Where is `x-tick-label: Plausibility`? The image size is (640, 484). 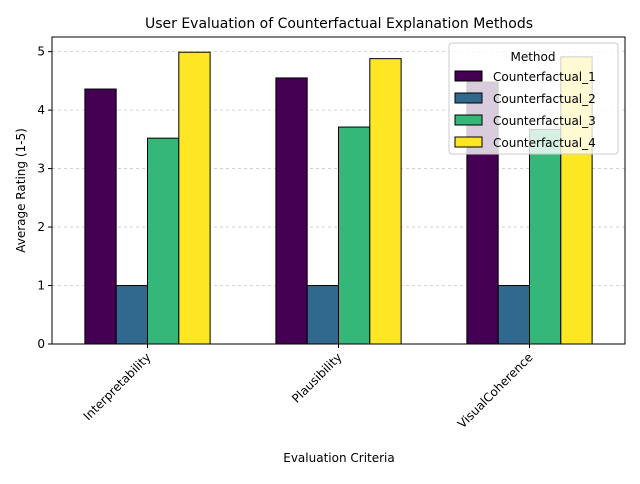
x-tick-label: Plausibility is located at coordinates (317, 378).